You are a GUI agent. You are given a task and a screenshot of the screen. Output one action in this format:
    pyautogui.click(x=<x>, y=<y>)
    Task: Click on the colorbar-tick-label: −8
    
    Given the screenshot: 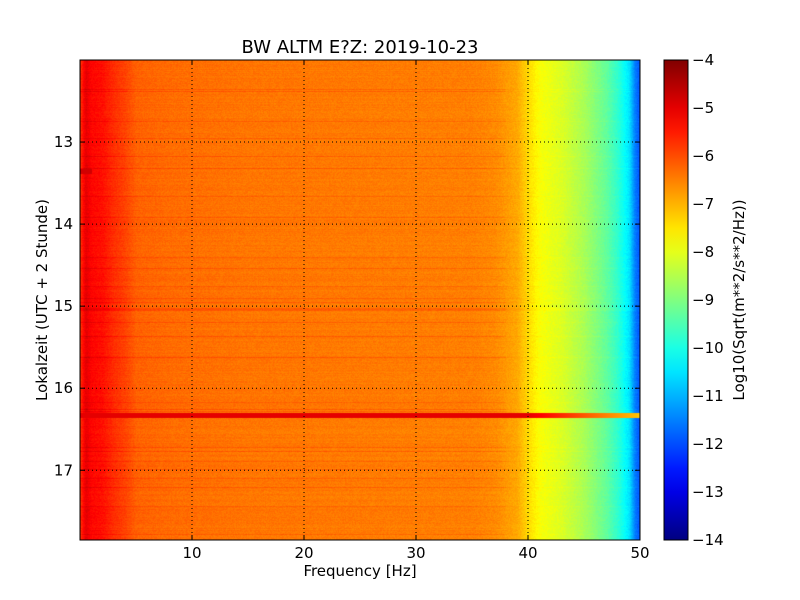 What is the action you would take?
    pyautogui.click(x=703, y=252)
    